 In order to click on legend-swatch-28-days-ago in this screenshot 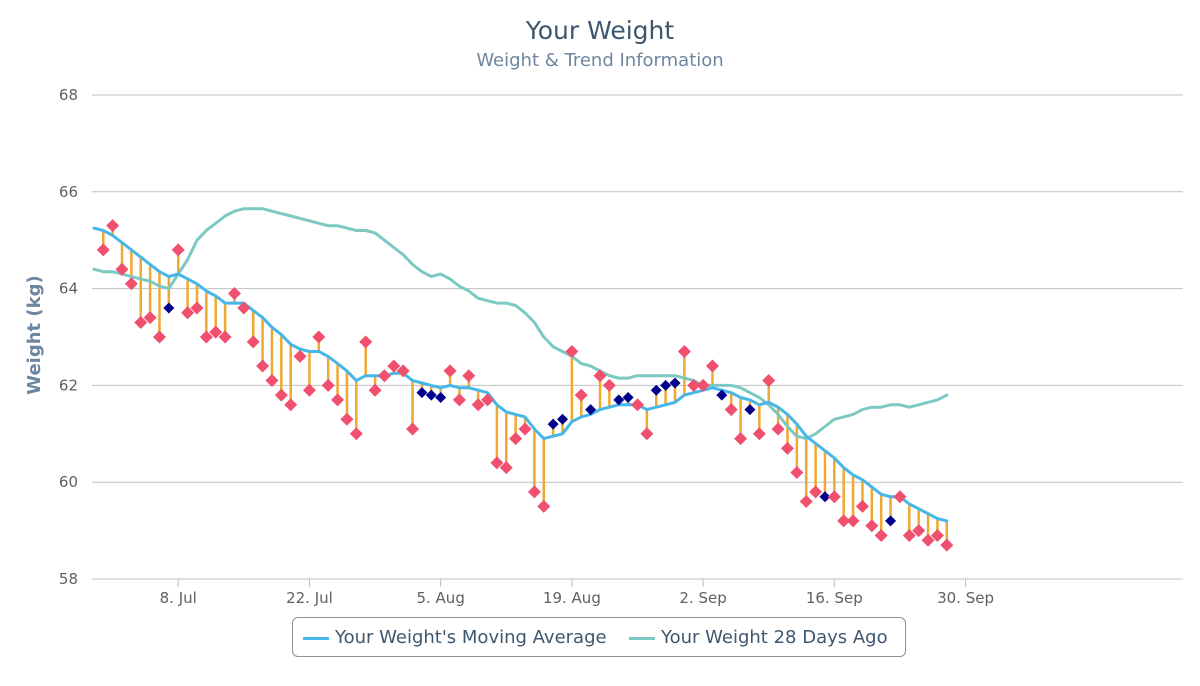, I will do `click(642, 638)`.